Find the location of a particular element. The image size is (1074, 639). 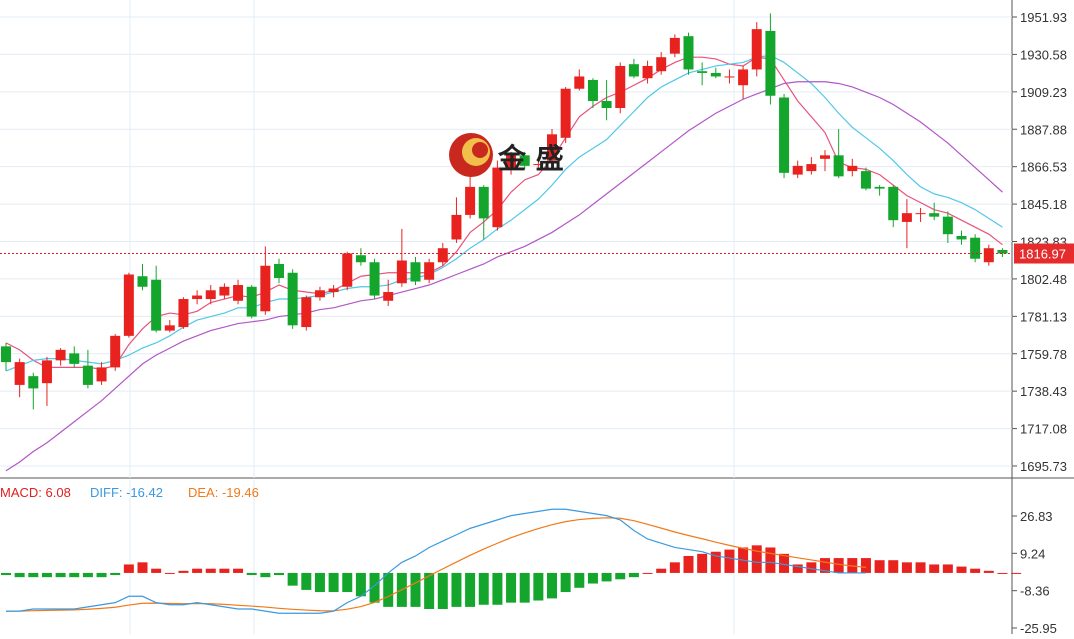

macd-tick-label: 26.83 is located at coordinates (1036, 516).